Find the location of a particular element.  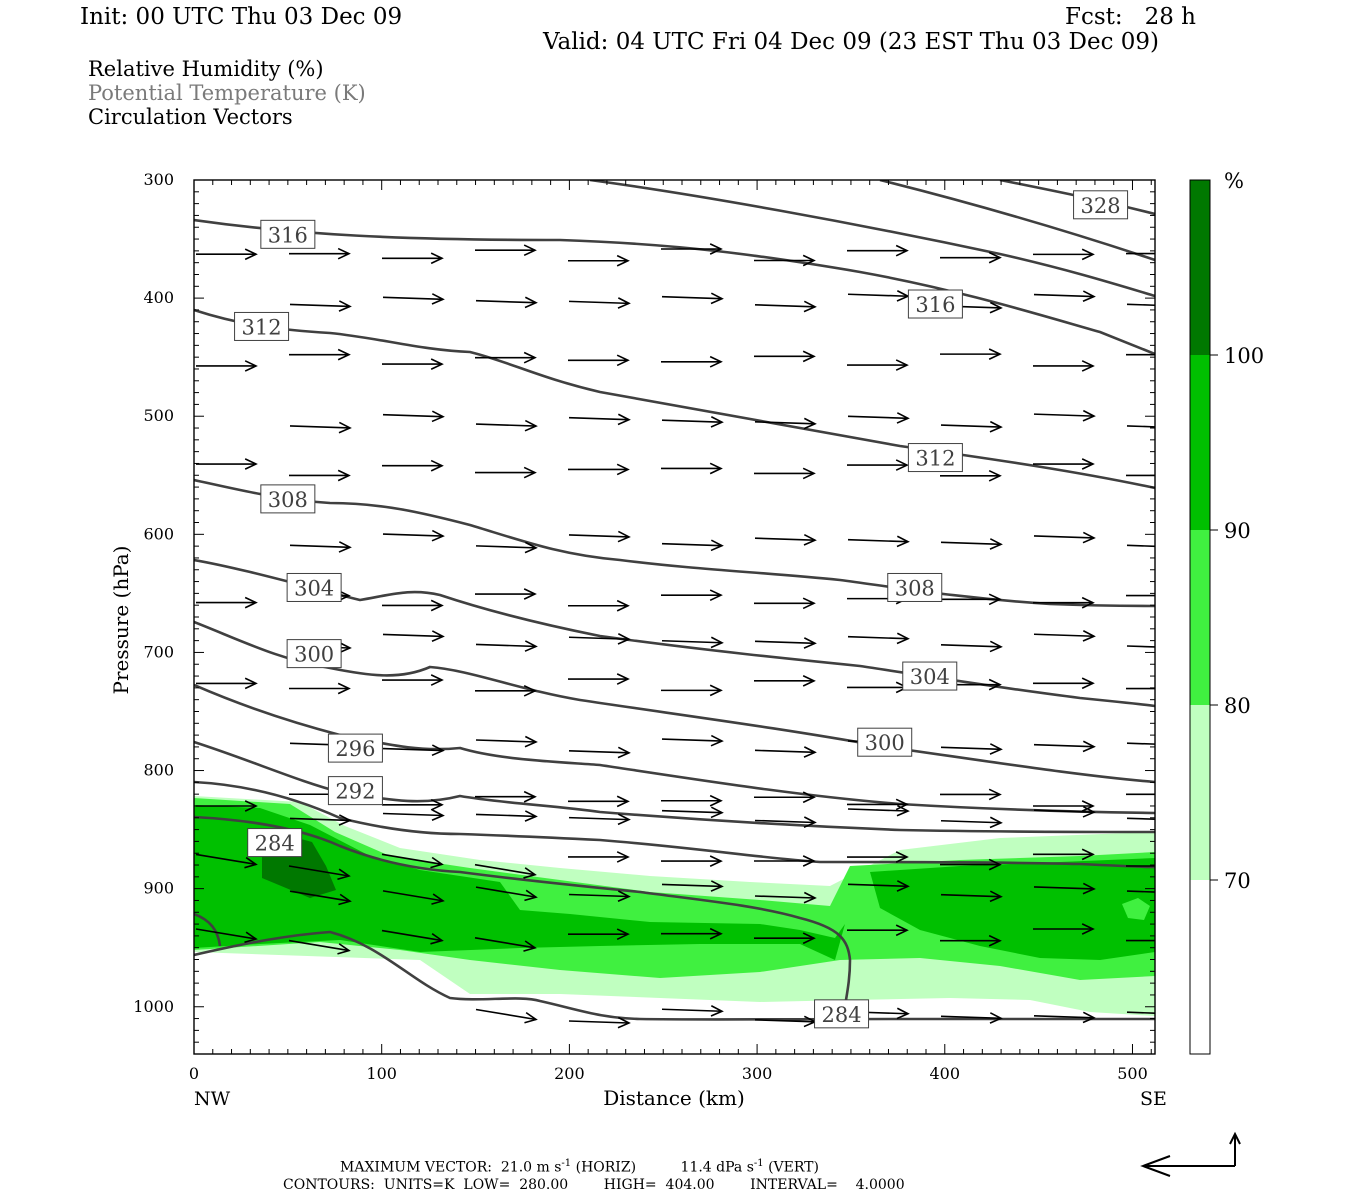

svg-text: 300 is located at coordinates (314, 655).